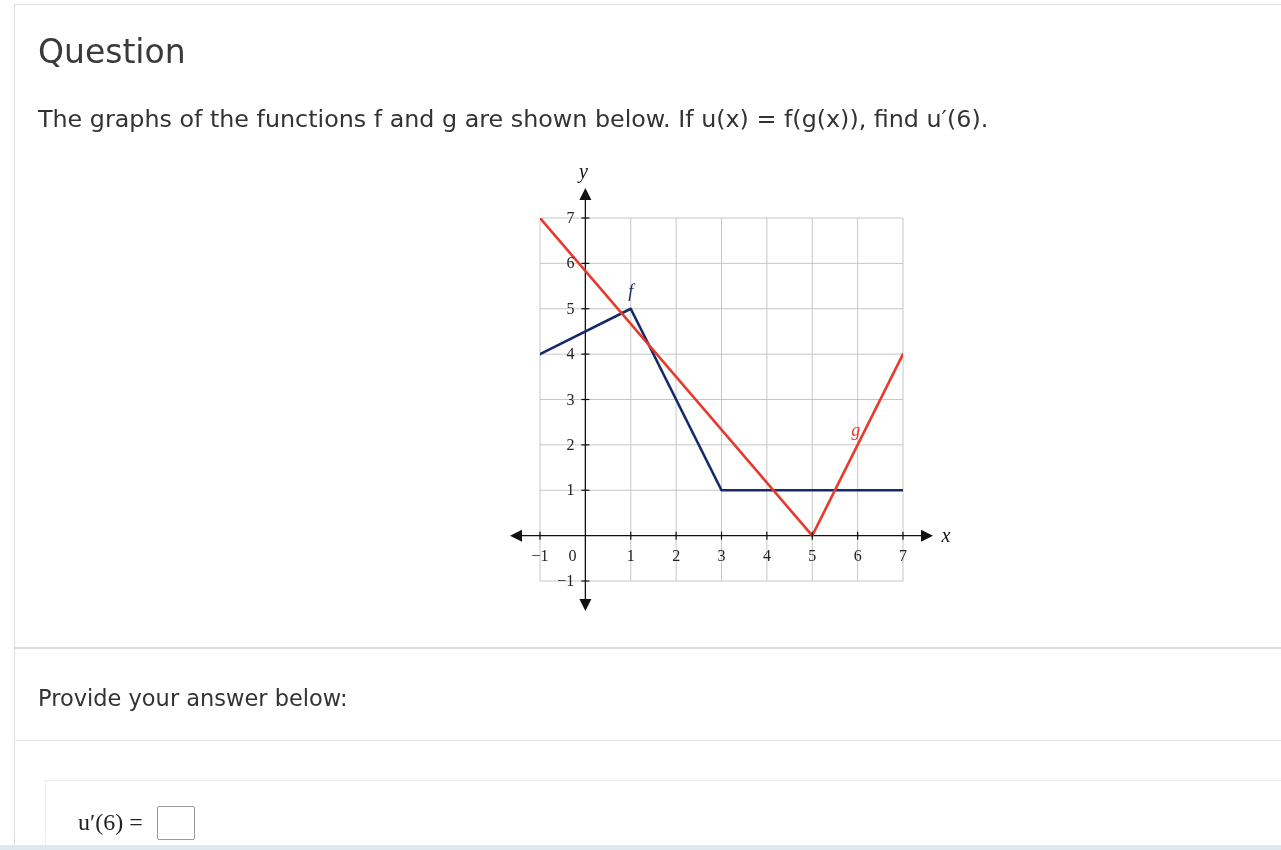 The height and width of the screenshot is (850, 1281). Describe the element at coordinates (570, 308) in the screenshot. I see `y-tick-label: 5` at that location.